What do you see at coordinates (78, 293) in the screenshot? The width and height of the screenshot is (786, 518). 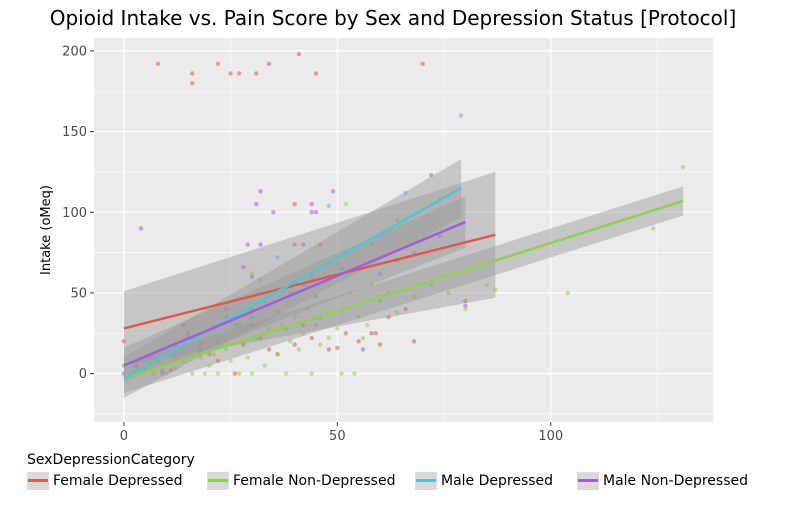 I see `y-tick-label: 50` at bounding box center [78, 293].